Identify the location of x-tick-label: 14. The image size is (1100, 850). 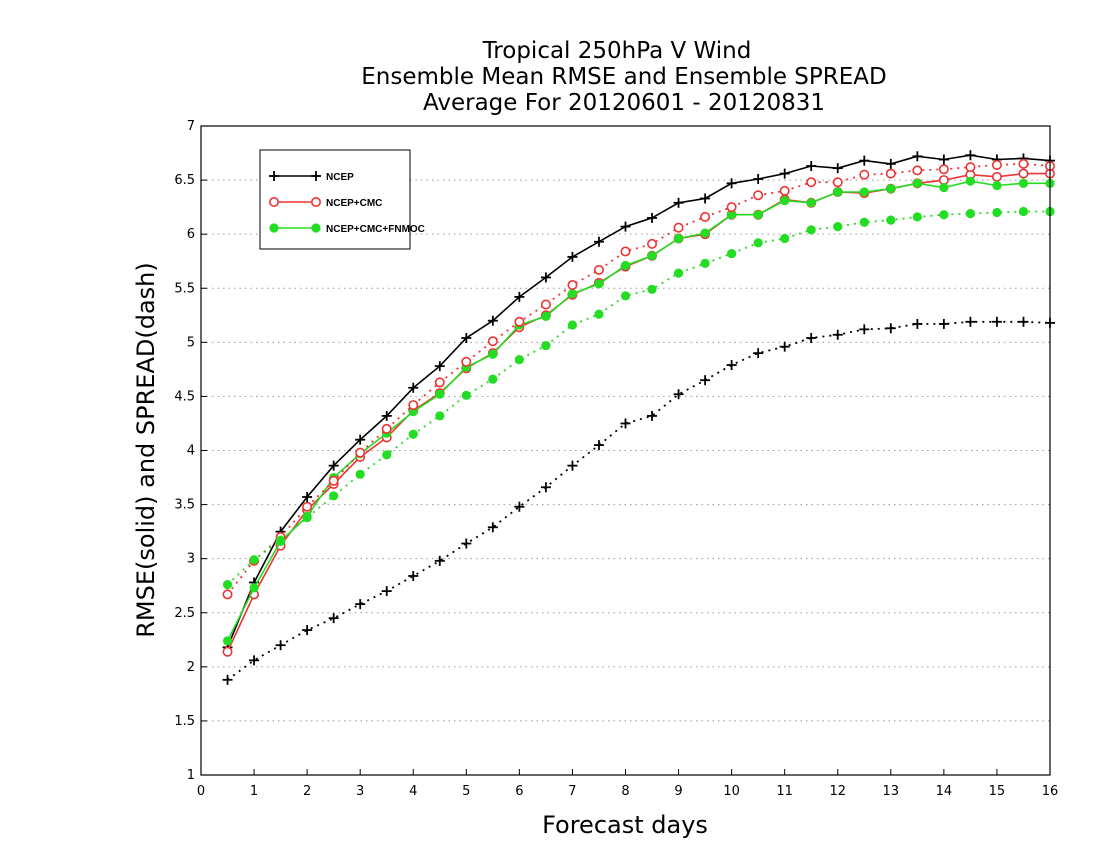
(944, 791).